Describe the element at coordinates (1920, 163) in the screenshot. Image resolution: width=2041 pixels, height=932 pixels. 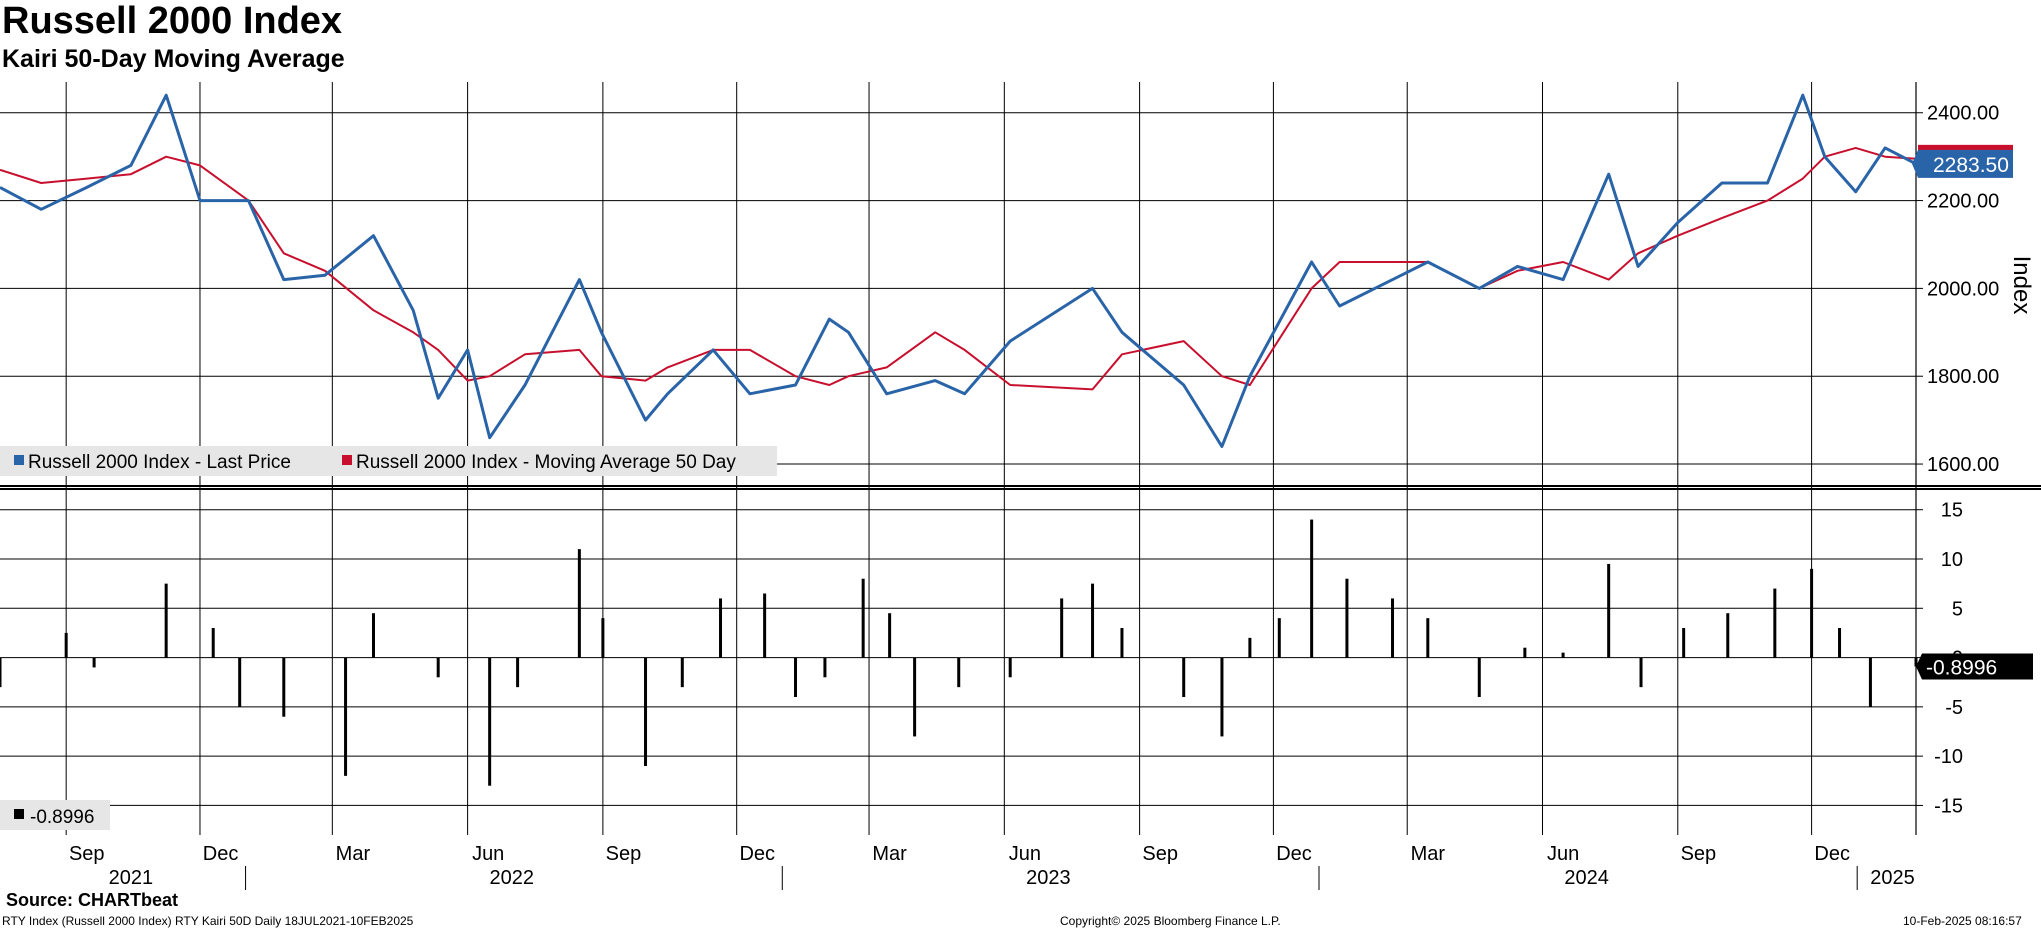
I see `price-last-tag-arrow` at that location.